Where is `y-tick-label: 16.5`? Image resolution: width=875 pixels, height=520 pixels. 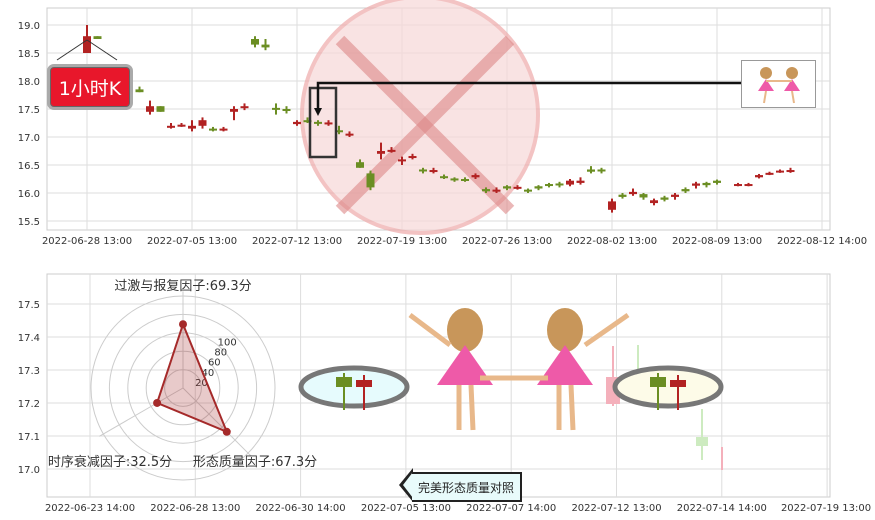
y-tick-label: 16.5 is located at coordinates (29, 166).